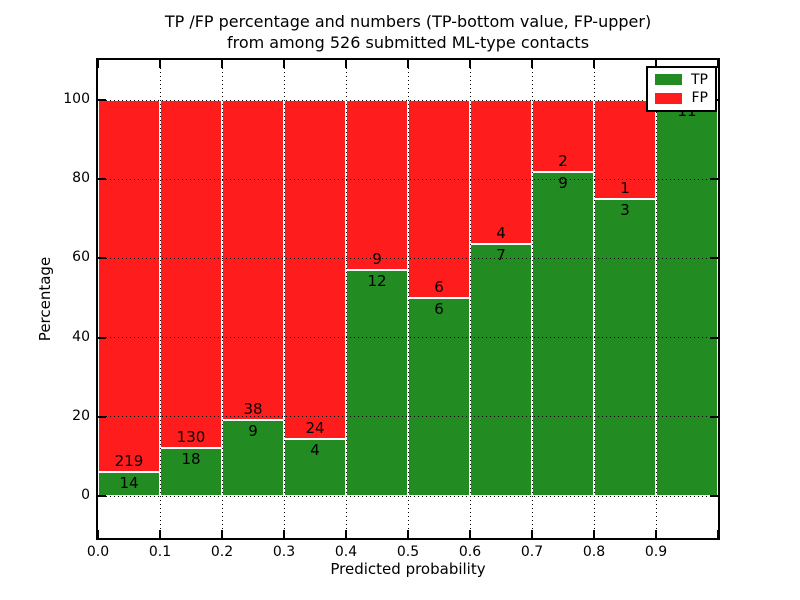 The height and width of the screenshot is (600, 800). Describe the element at coordinates (408, 569) in the screenshot. I see `x-axis-label: Predicted probability` at that location.